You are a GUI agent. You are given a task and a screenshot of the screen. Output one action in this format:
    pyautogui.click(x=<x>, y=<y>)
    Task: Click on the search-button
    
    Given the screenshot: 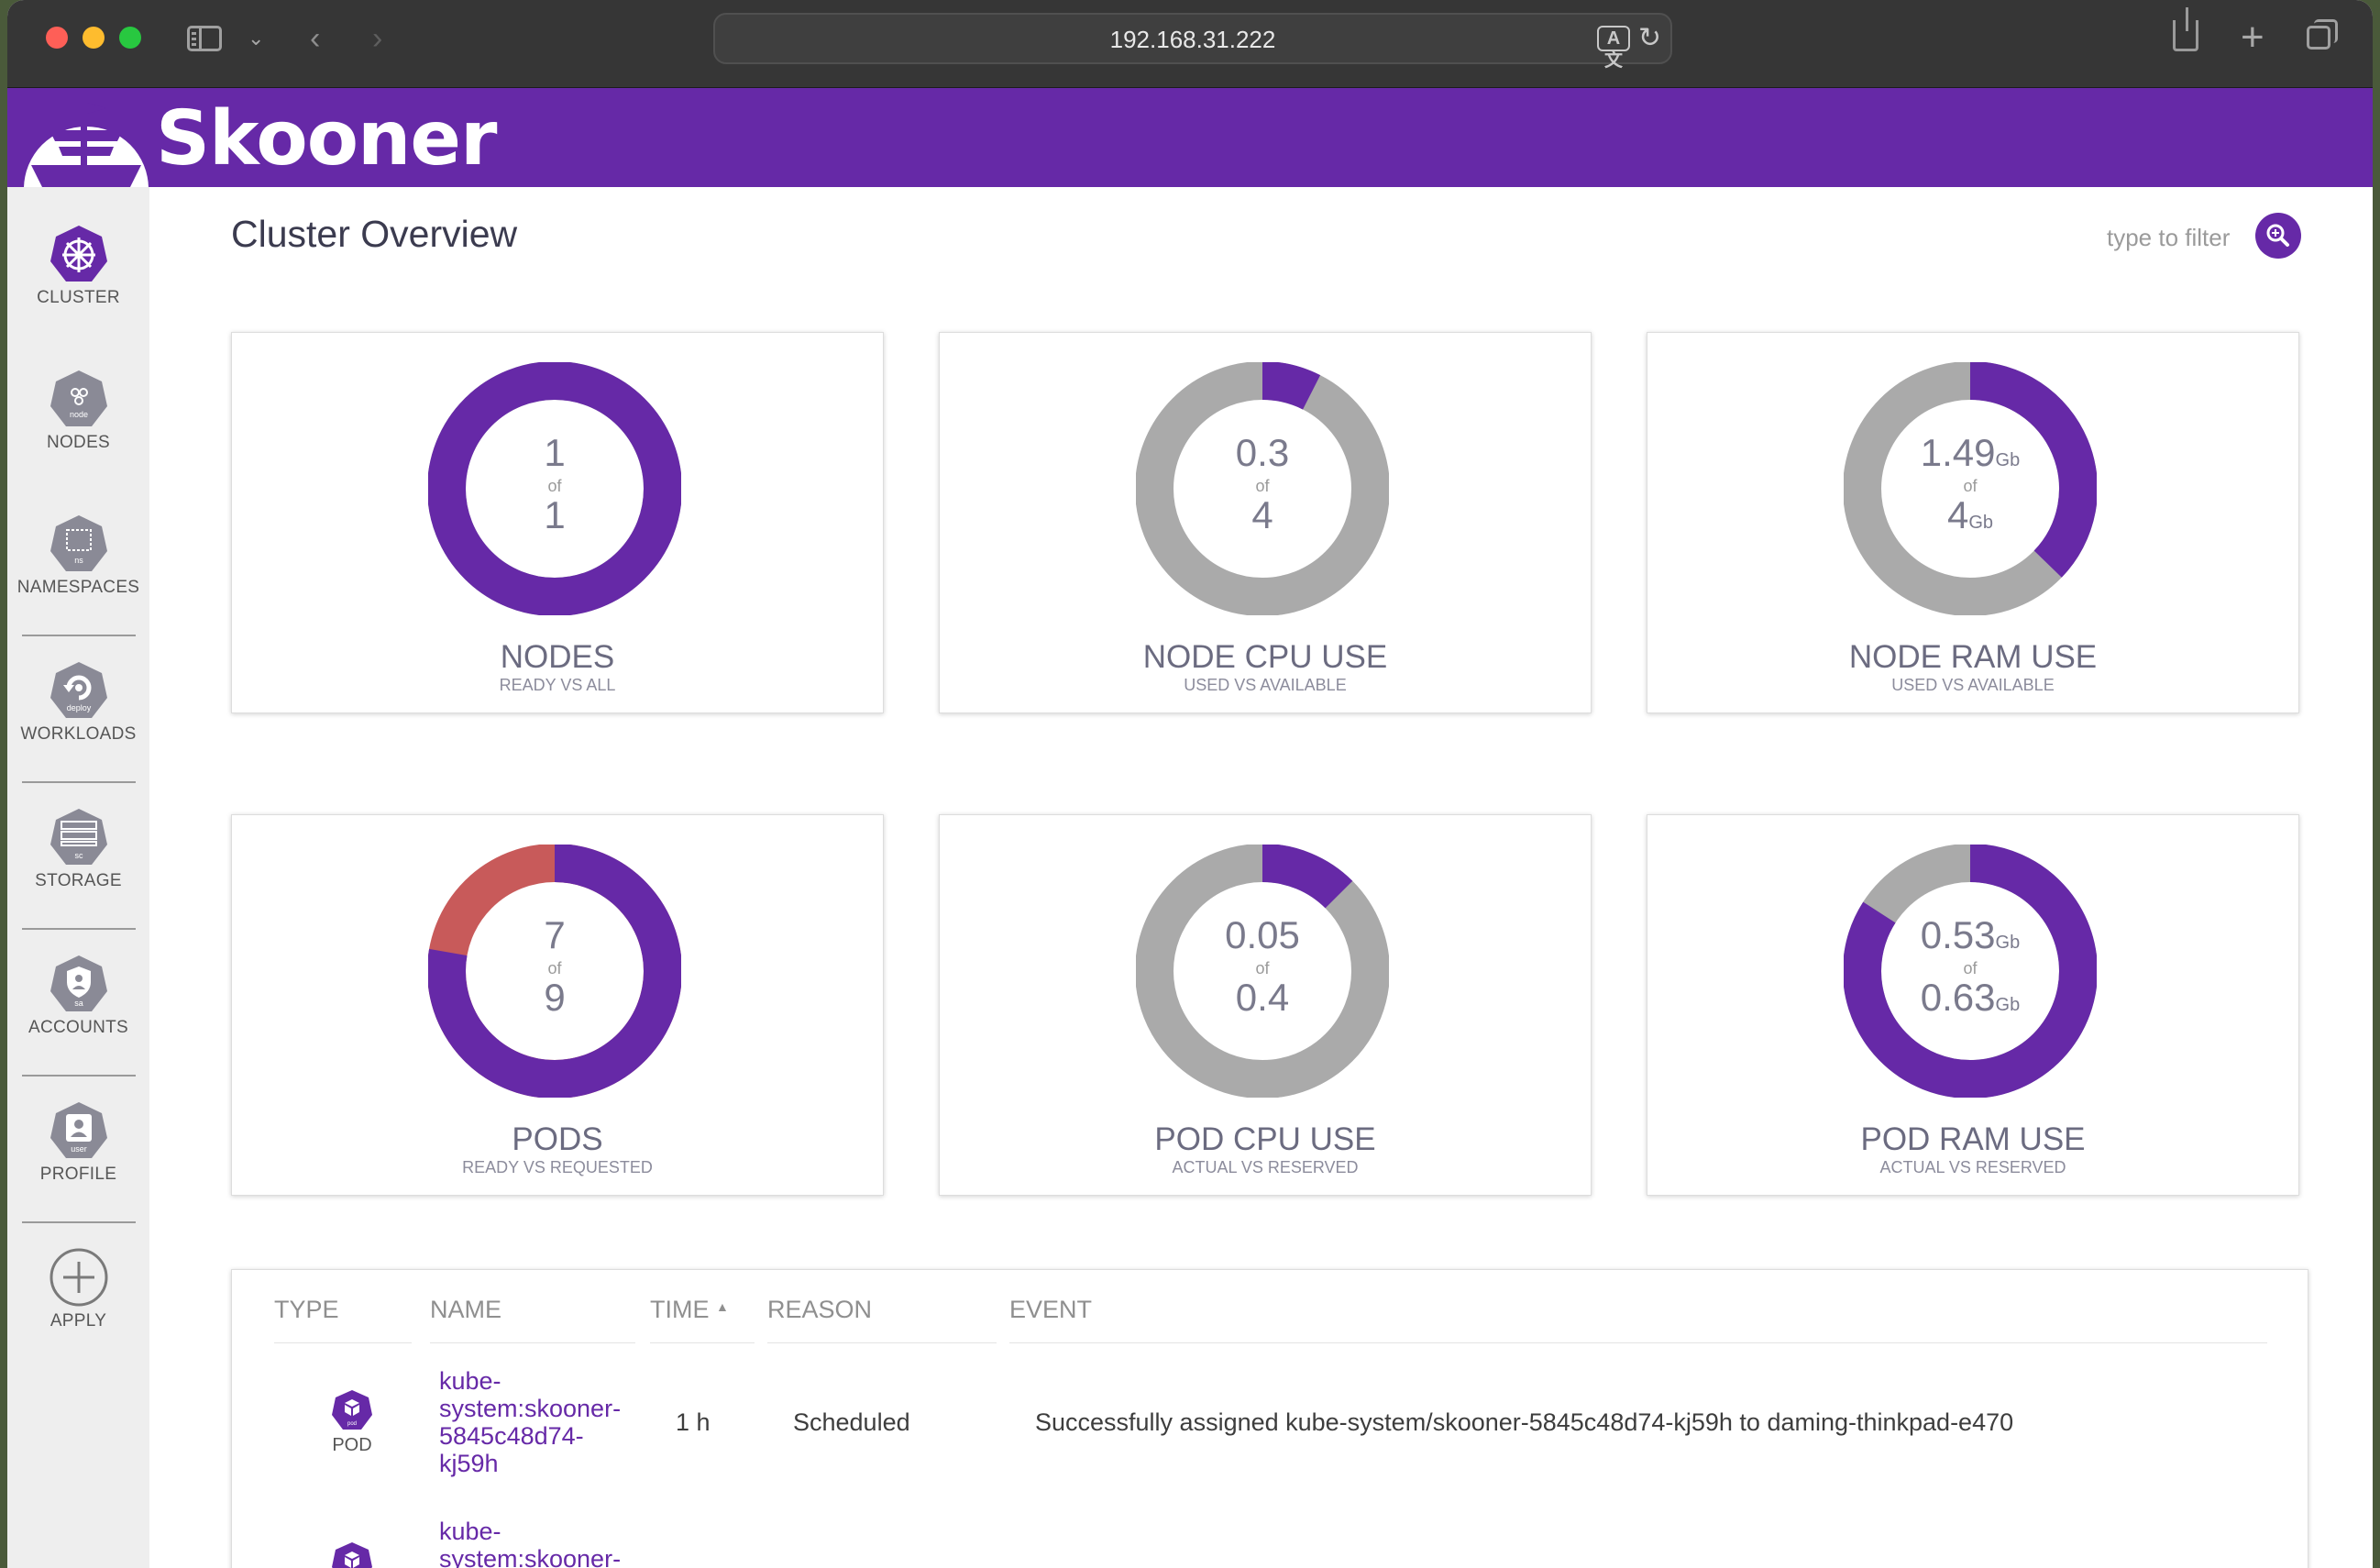 What is the action you would take?
    pyautogui.click(x=2278, y=236)
    